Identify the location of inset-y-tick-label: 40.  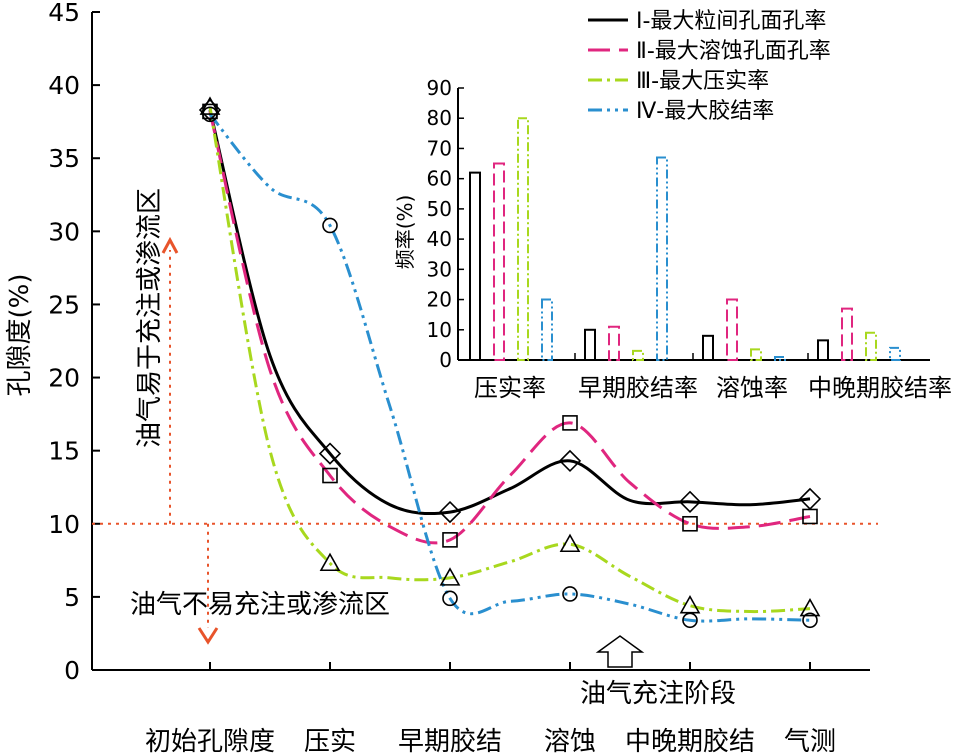
(439, 239).